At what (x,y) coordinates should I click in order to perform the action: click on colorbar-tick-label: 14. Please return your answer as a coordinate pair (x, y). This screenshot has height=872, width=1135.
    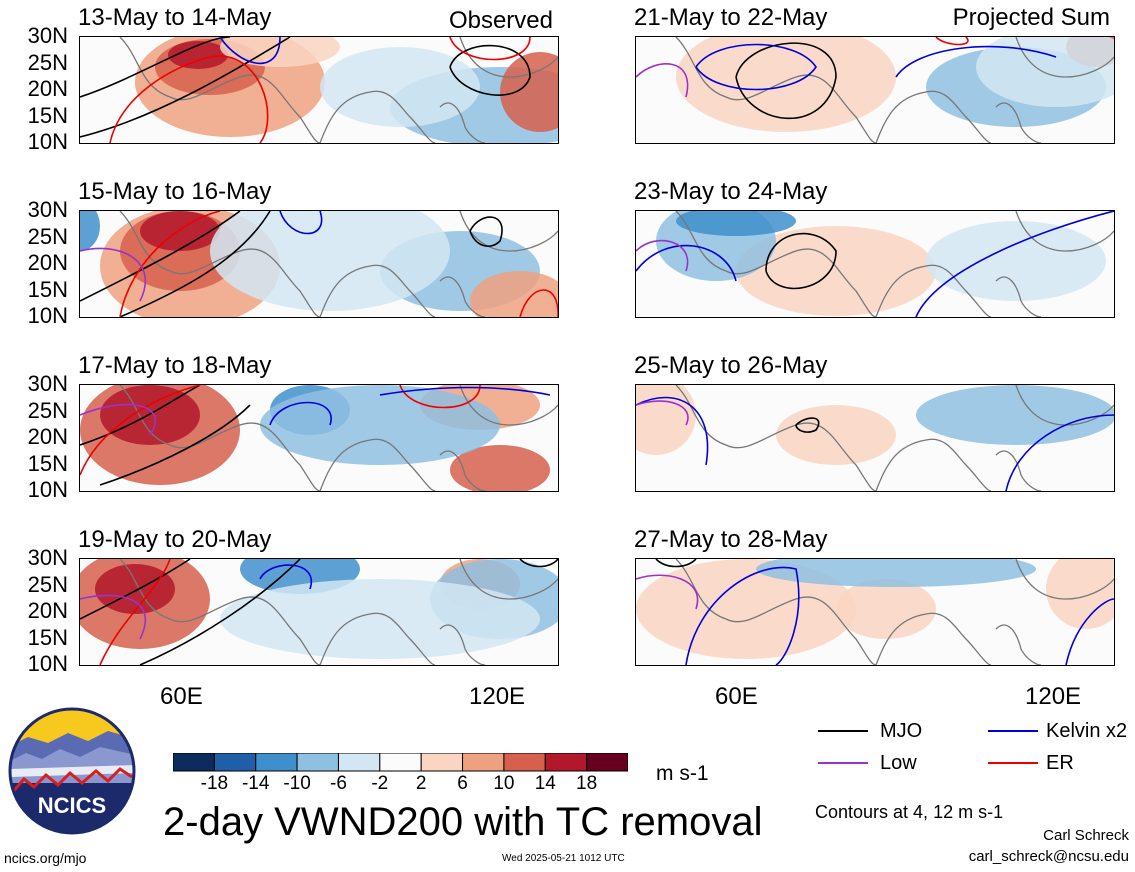
    Looking at the image, I should click on (545, 783).